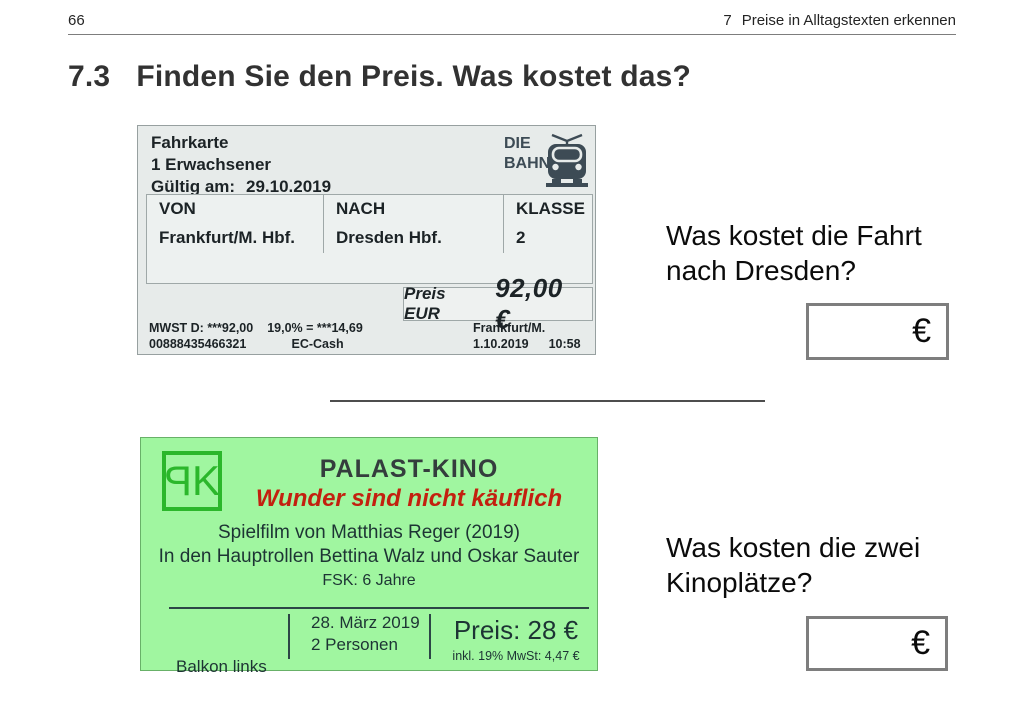  I want to click on chapter-header: 7 Preise in Alltagstexten erkennen, so click(839, 23).